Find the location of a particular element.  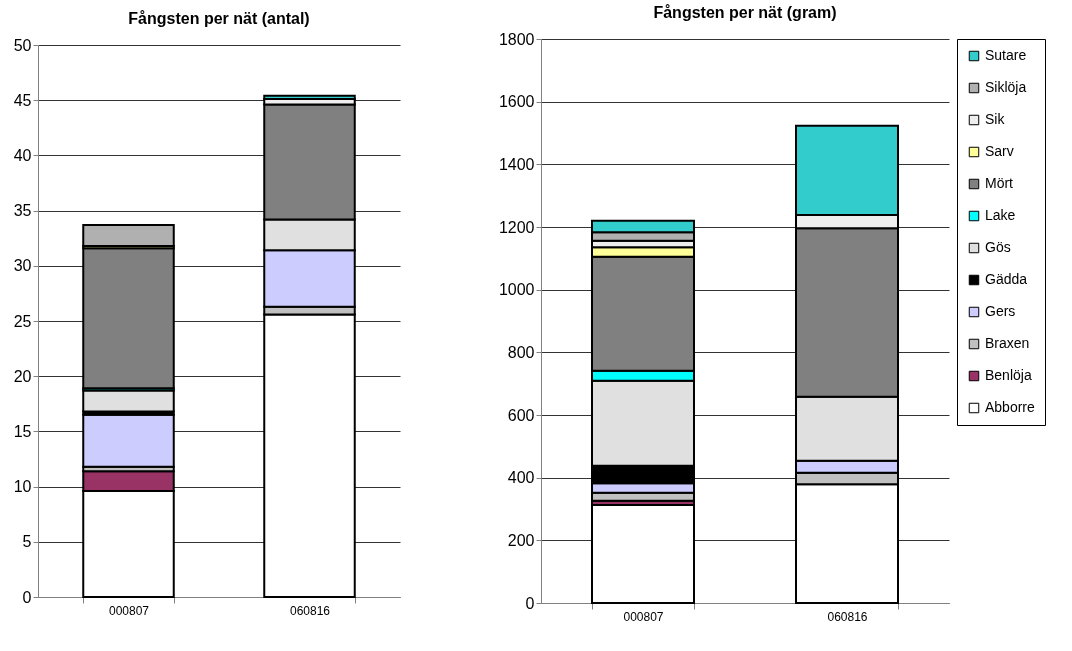

legend-label: Gädda is located at coordinates (1006, 279).